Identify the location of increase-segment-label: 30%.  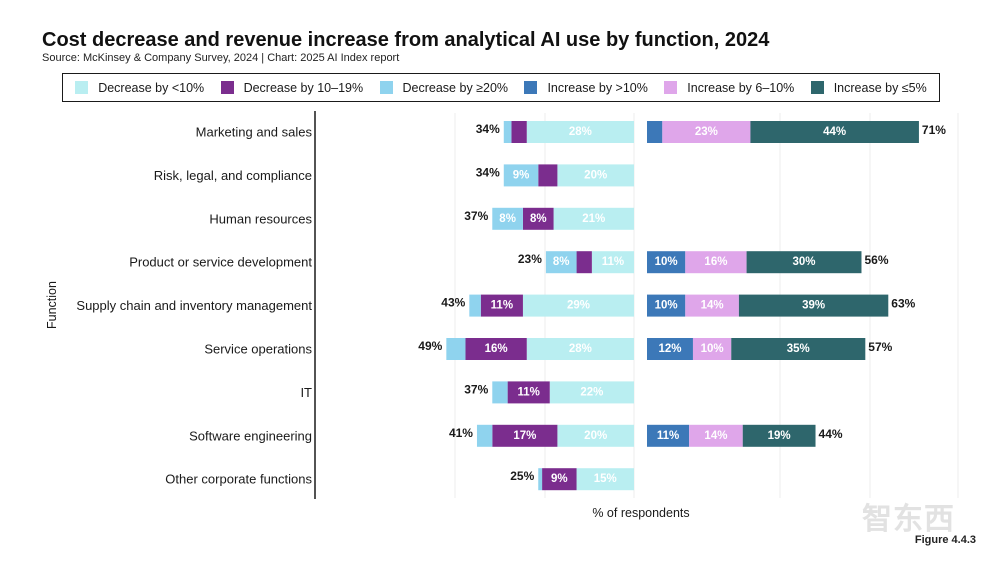
(804, 262).